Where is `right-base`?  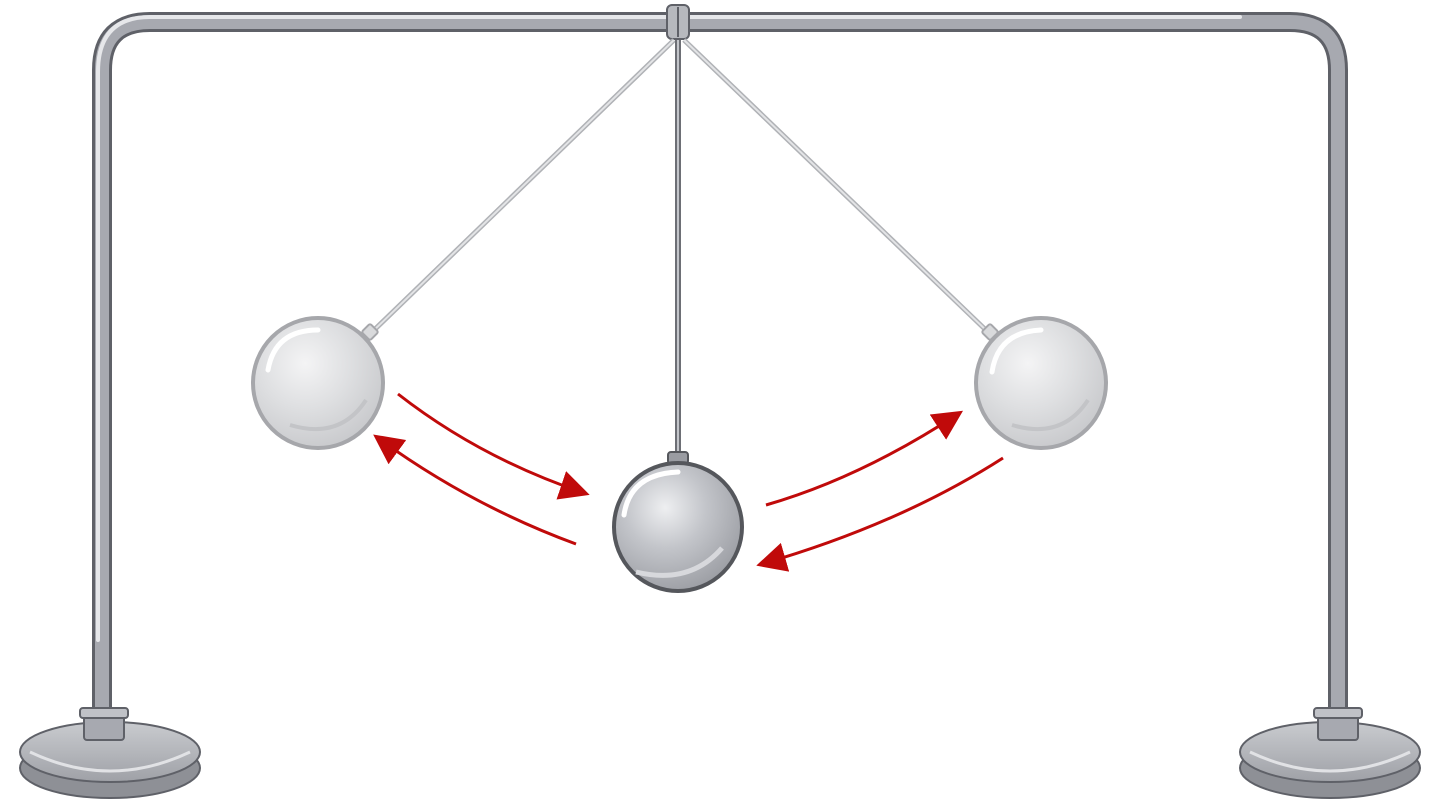 right-base is located at coordinates (1330, 753).